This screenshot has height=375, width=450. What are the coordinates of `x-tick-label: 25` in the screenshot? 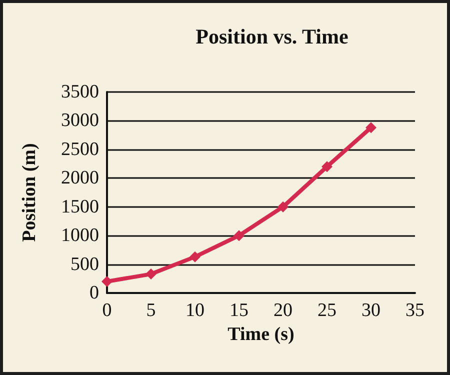 It's located at (327, 310).